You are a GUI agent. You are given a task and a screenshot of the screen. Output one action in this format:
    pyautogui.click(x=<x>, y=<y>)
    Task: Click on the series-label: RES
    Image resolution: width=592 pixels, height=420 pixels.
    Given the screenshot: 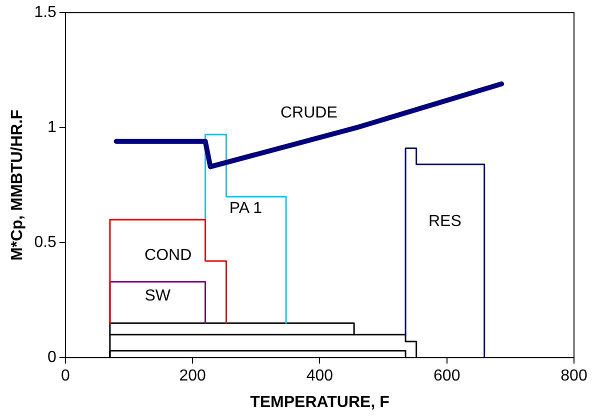 What is the action you would take?
    pyautogui.click(x=445, y=221)
    